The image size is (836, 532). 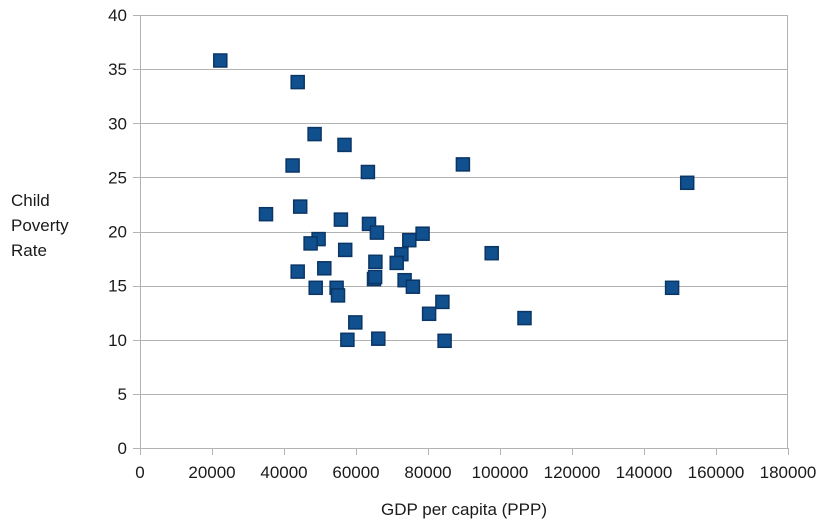 I want to click on y-tick-label: 35, so click(x=117, y=69).